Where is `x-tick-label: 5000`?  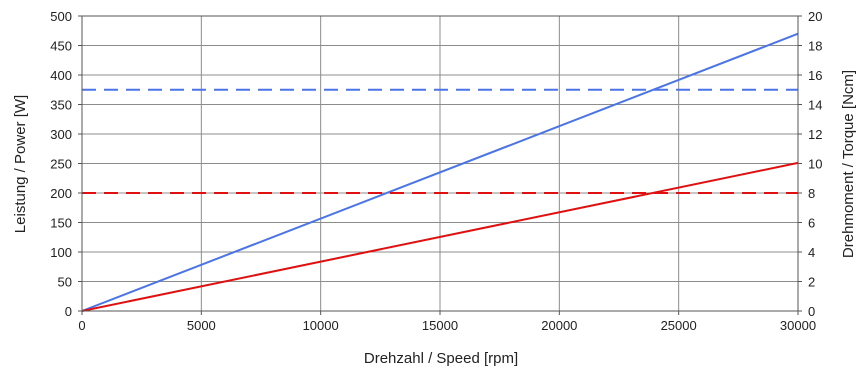
x-tick-label: 5000 is located at coordinates (201, 325).